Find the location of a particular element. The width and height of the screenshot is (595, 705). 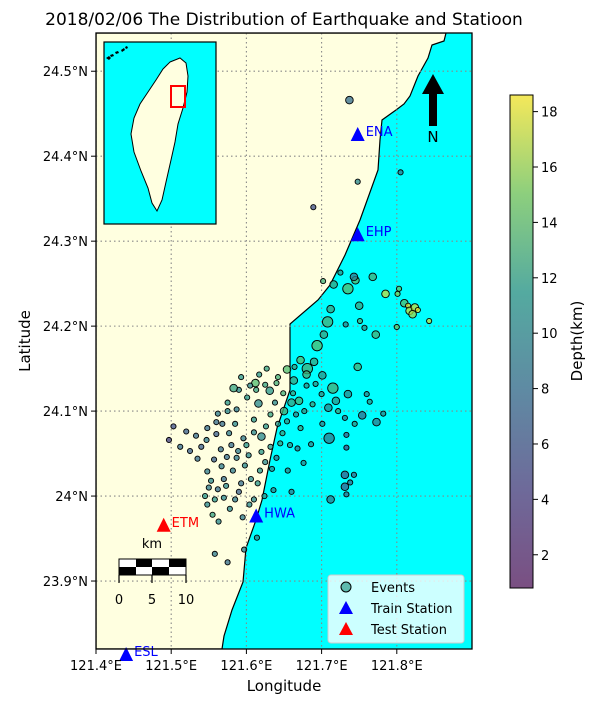

station-label: EHP is located at coordinates (379, 232).